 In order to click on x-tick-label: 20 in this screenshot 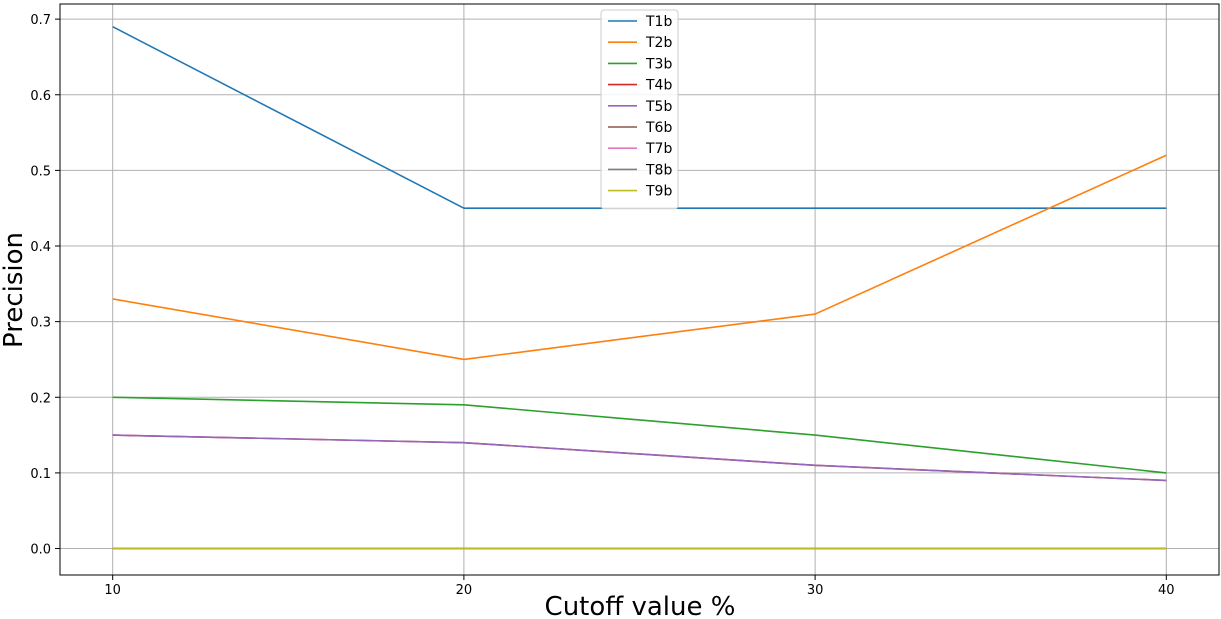, I will do `click(464, 590)`.